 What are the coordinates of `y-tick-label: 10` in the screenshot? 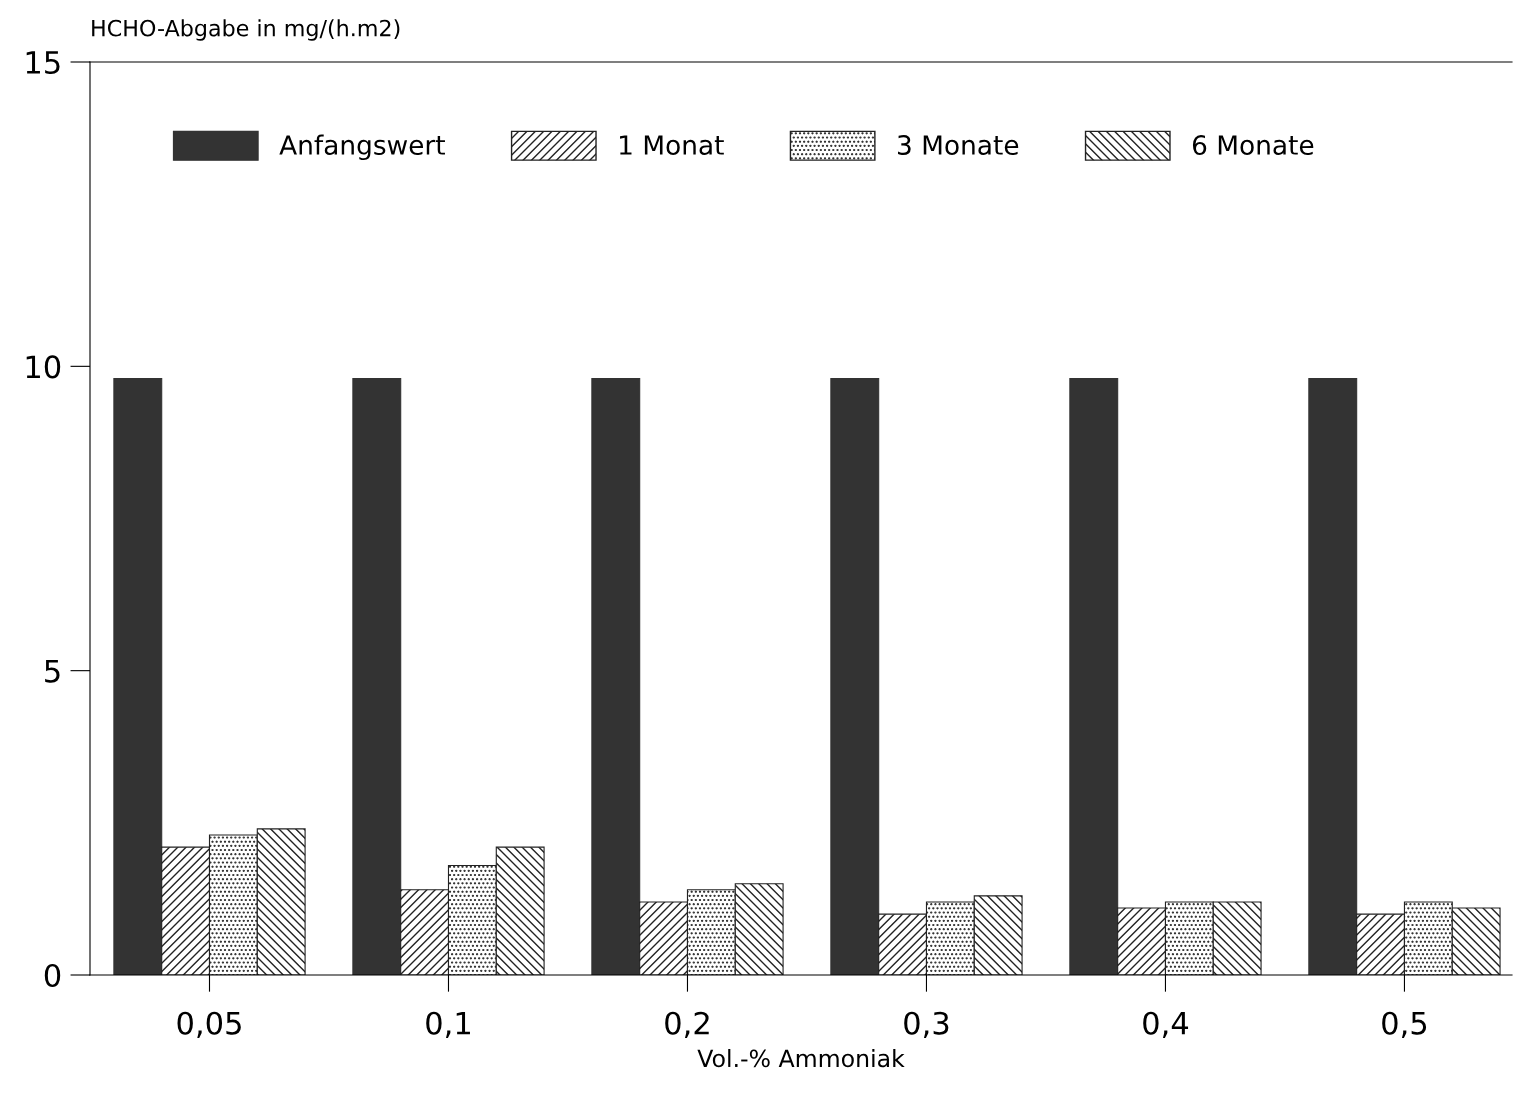 It's located at (43, 367).